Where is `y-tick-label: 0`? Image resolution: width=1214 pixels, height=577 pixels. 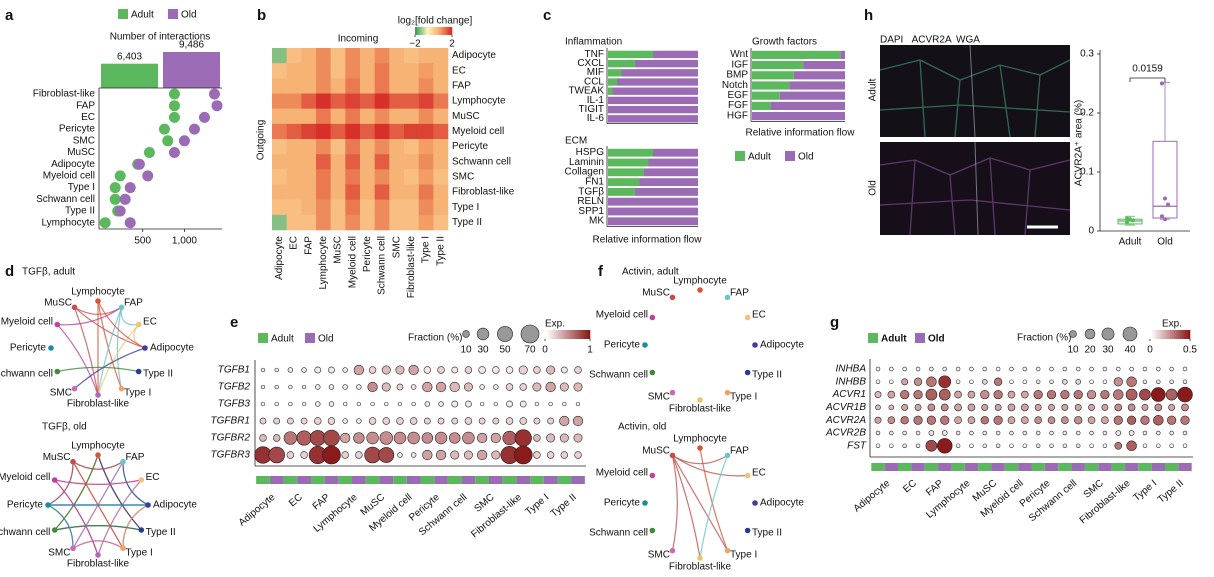 y-tick-label: 0 is located at coordinates (1091, 231).